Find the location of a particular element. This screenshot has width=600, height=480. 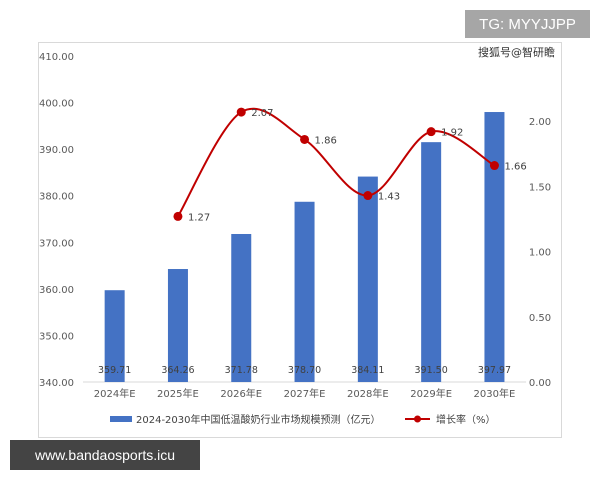

bar-data-label: 397.97 is located at coordinates (494, 370).